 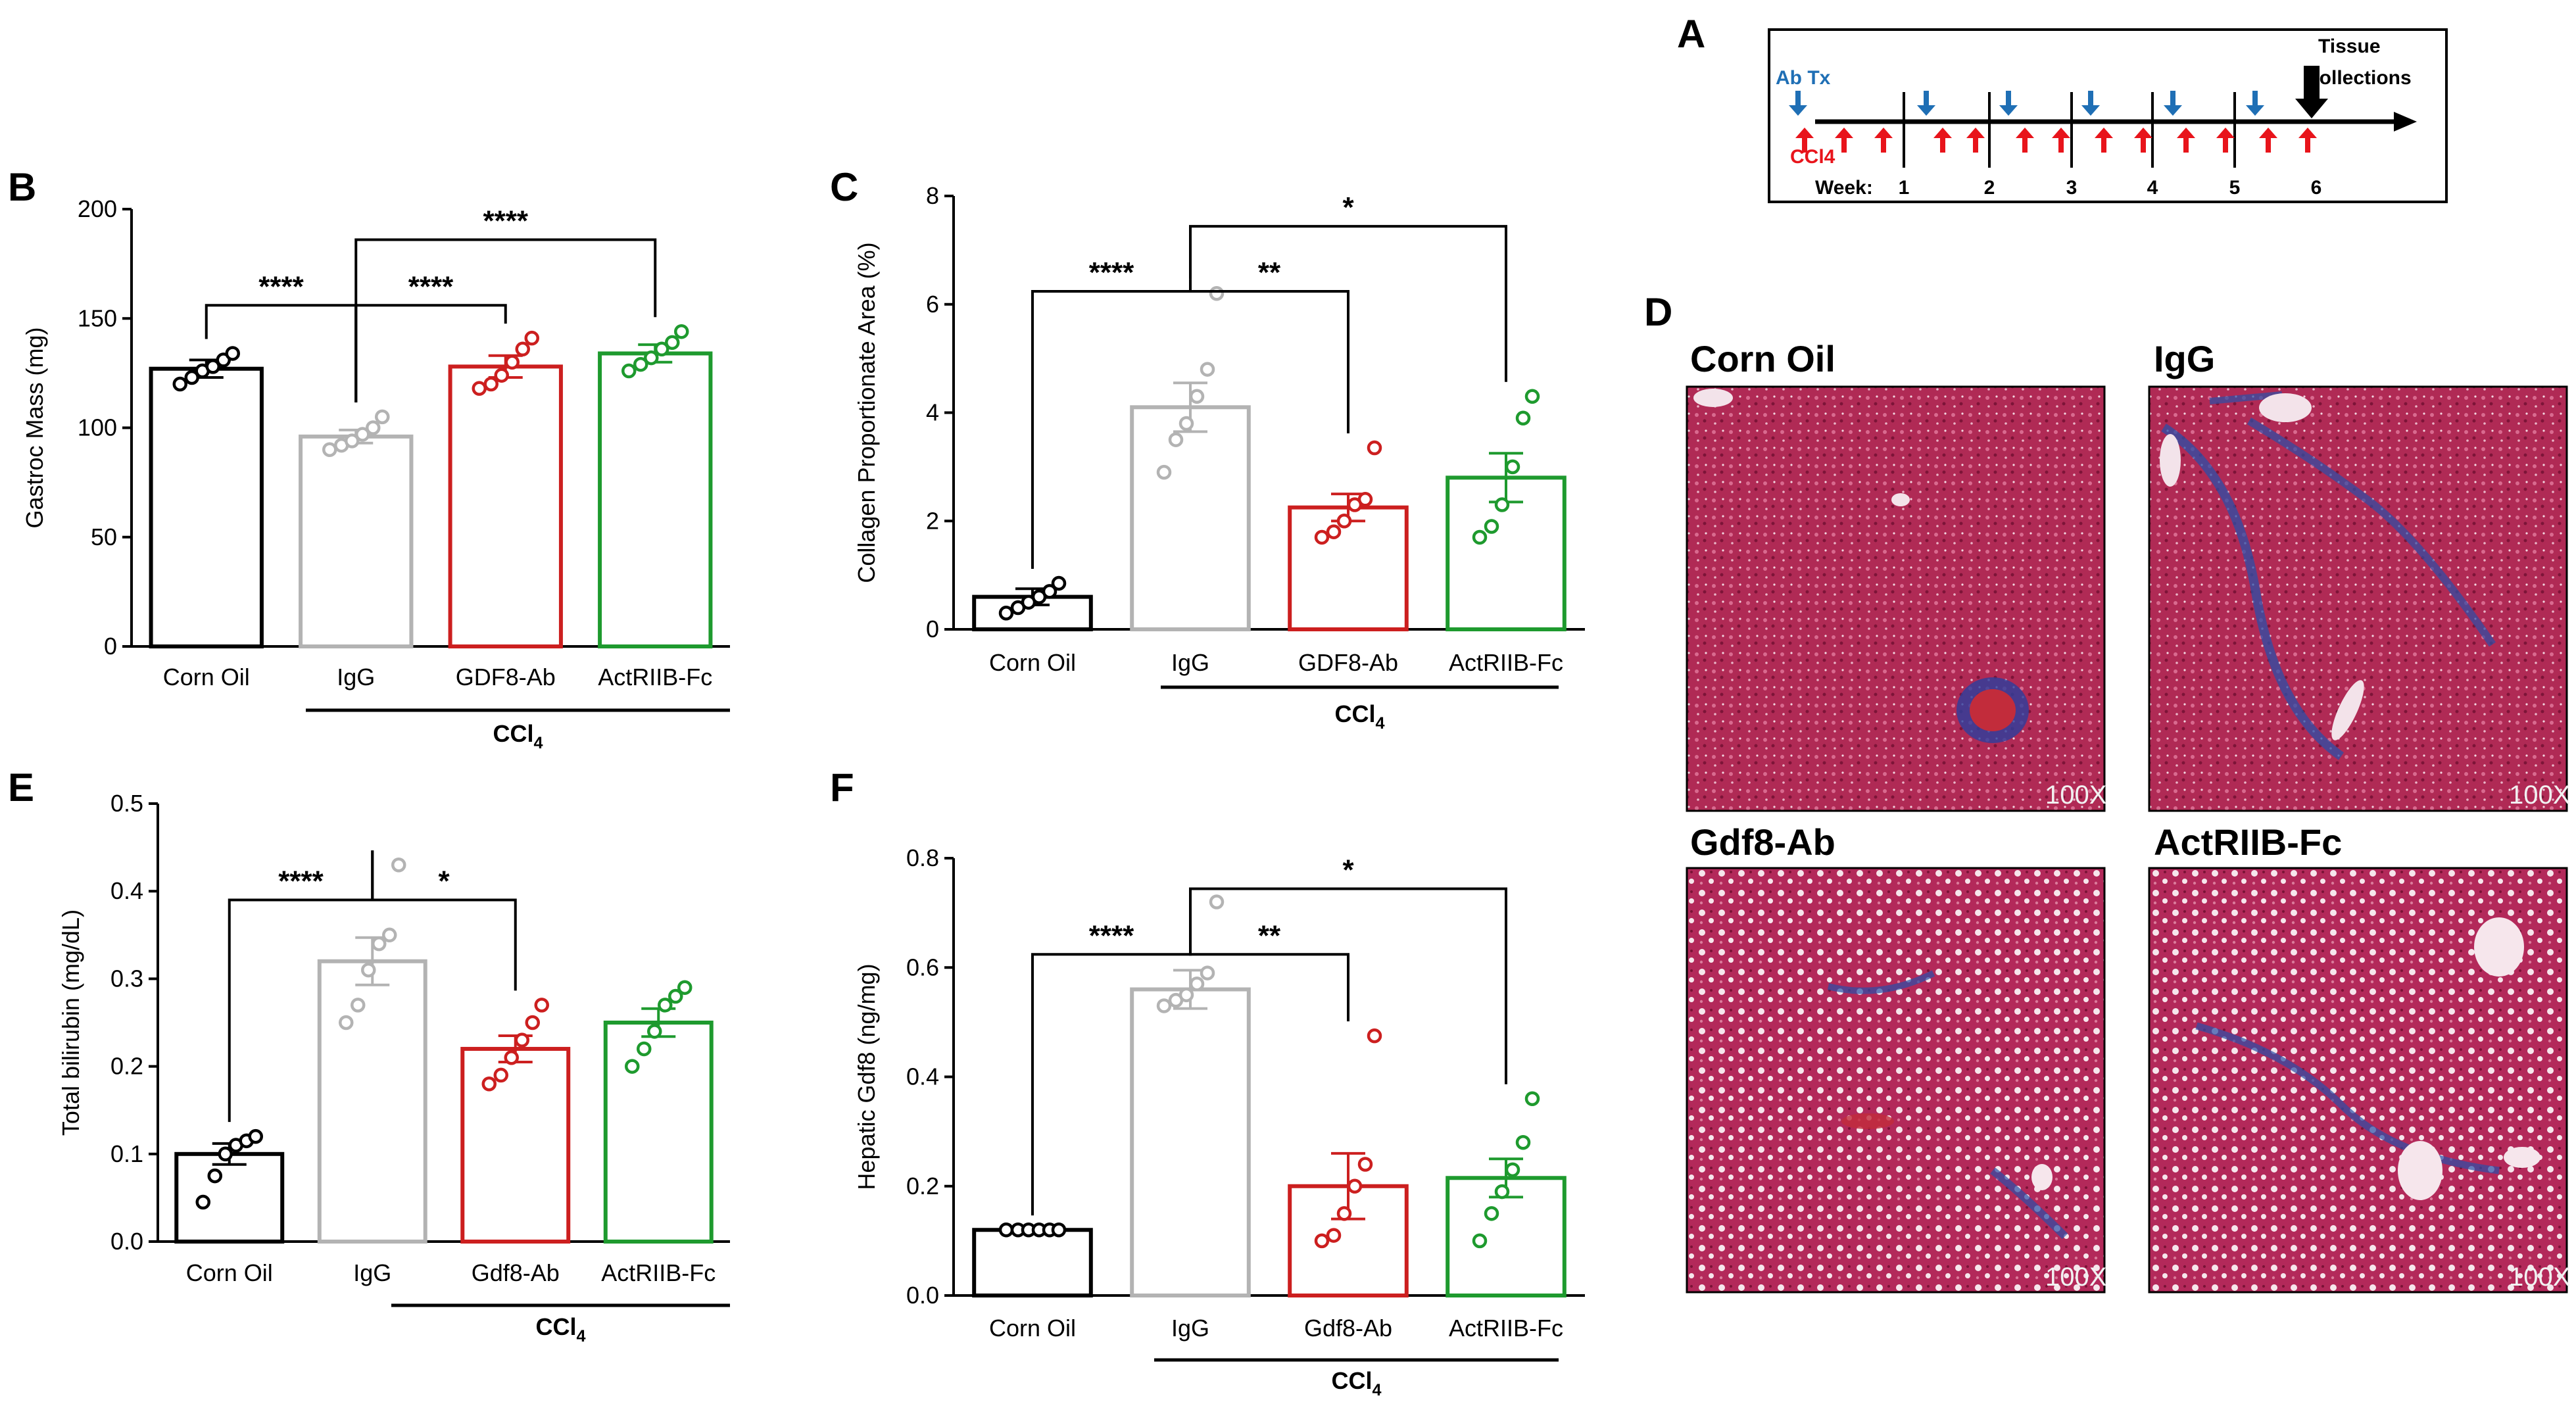 I want to click on significance-label: **, so click(x=1269, y=935).